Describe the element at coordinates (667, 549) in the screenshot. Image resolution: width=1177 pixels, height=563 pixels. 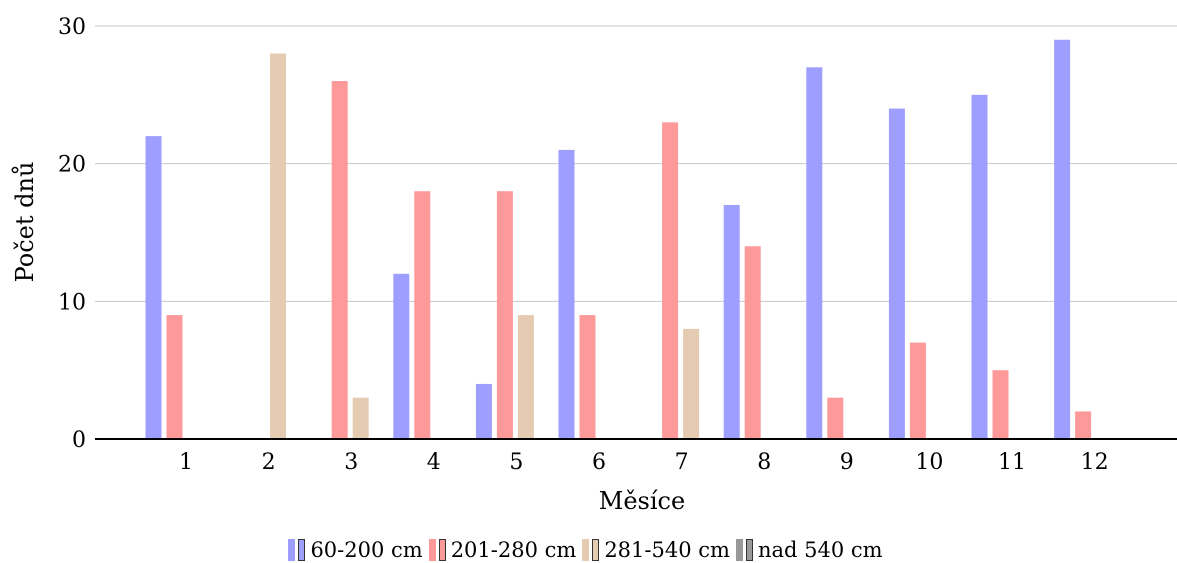
I see `legend-label: 281-540 cm` at that location.